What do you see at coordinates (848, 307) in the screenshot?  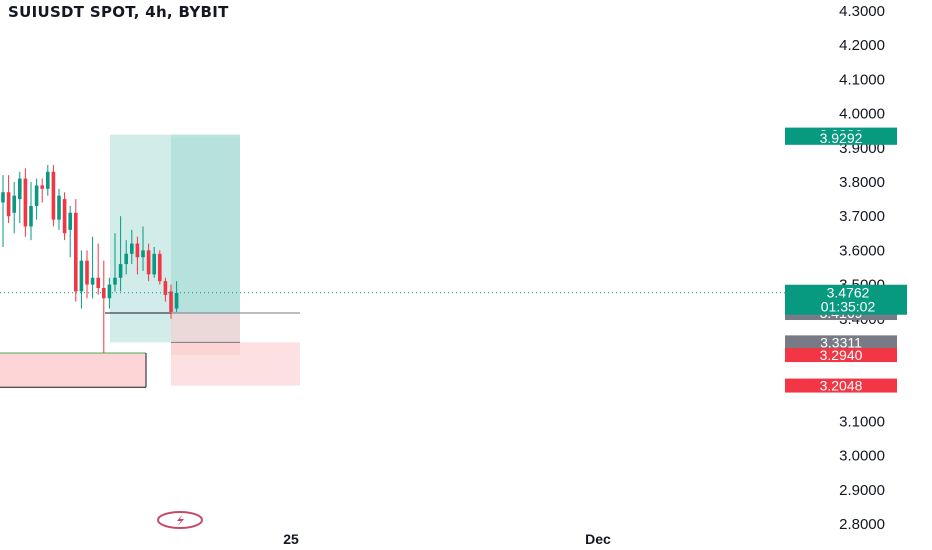 I see `countdown-timer: 01:35:02` at bounding box center [848, 307].